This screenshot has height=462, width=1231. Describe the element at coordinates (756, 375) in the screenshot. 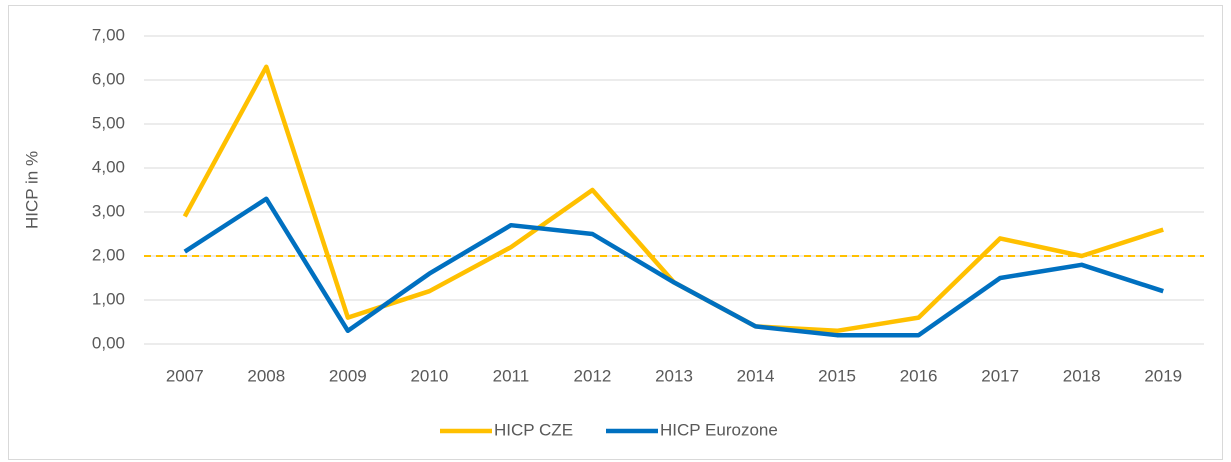

I see `x-tick-label: 2014` at that location.